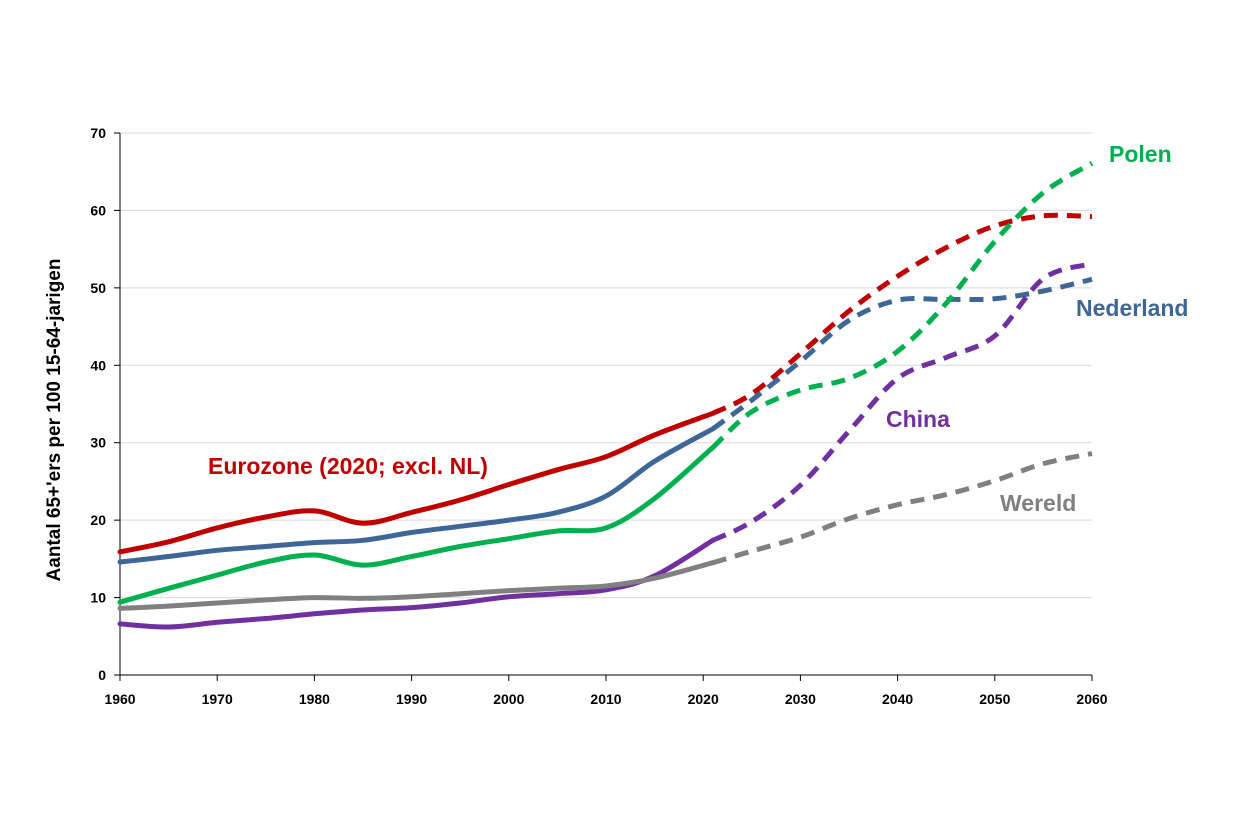 The width and height of the screenshot is (1250, 832). Describe the element at coordinates (217, 699) in the screenshot. I see `x-tick-label-1970: 1970` at that location.